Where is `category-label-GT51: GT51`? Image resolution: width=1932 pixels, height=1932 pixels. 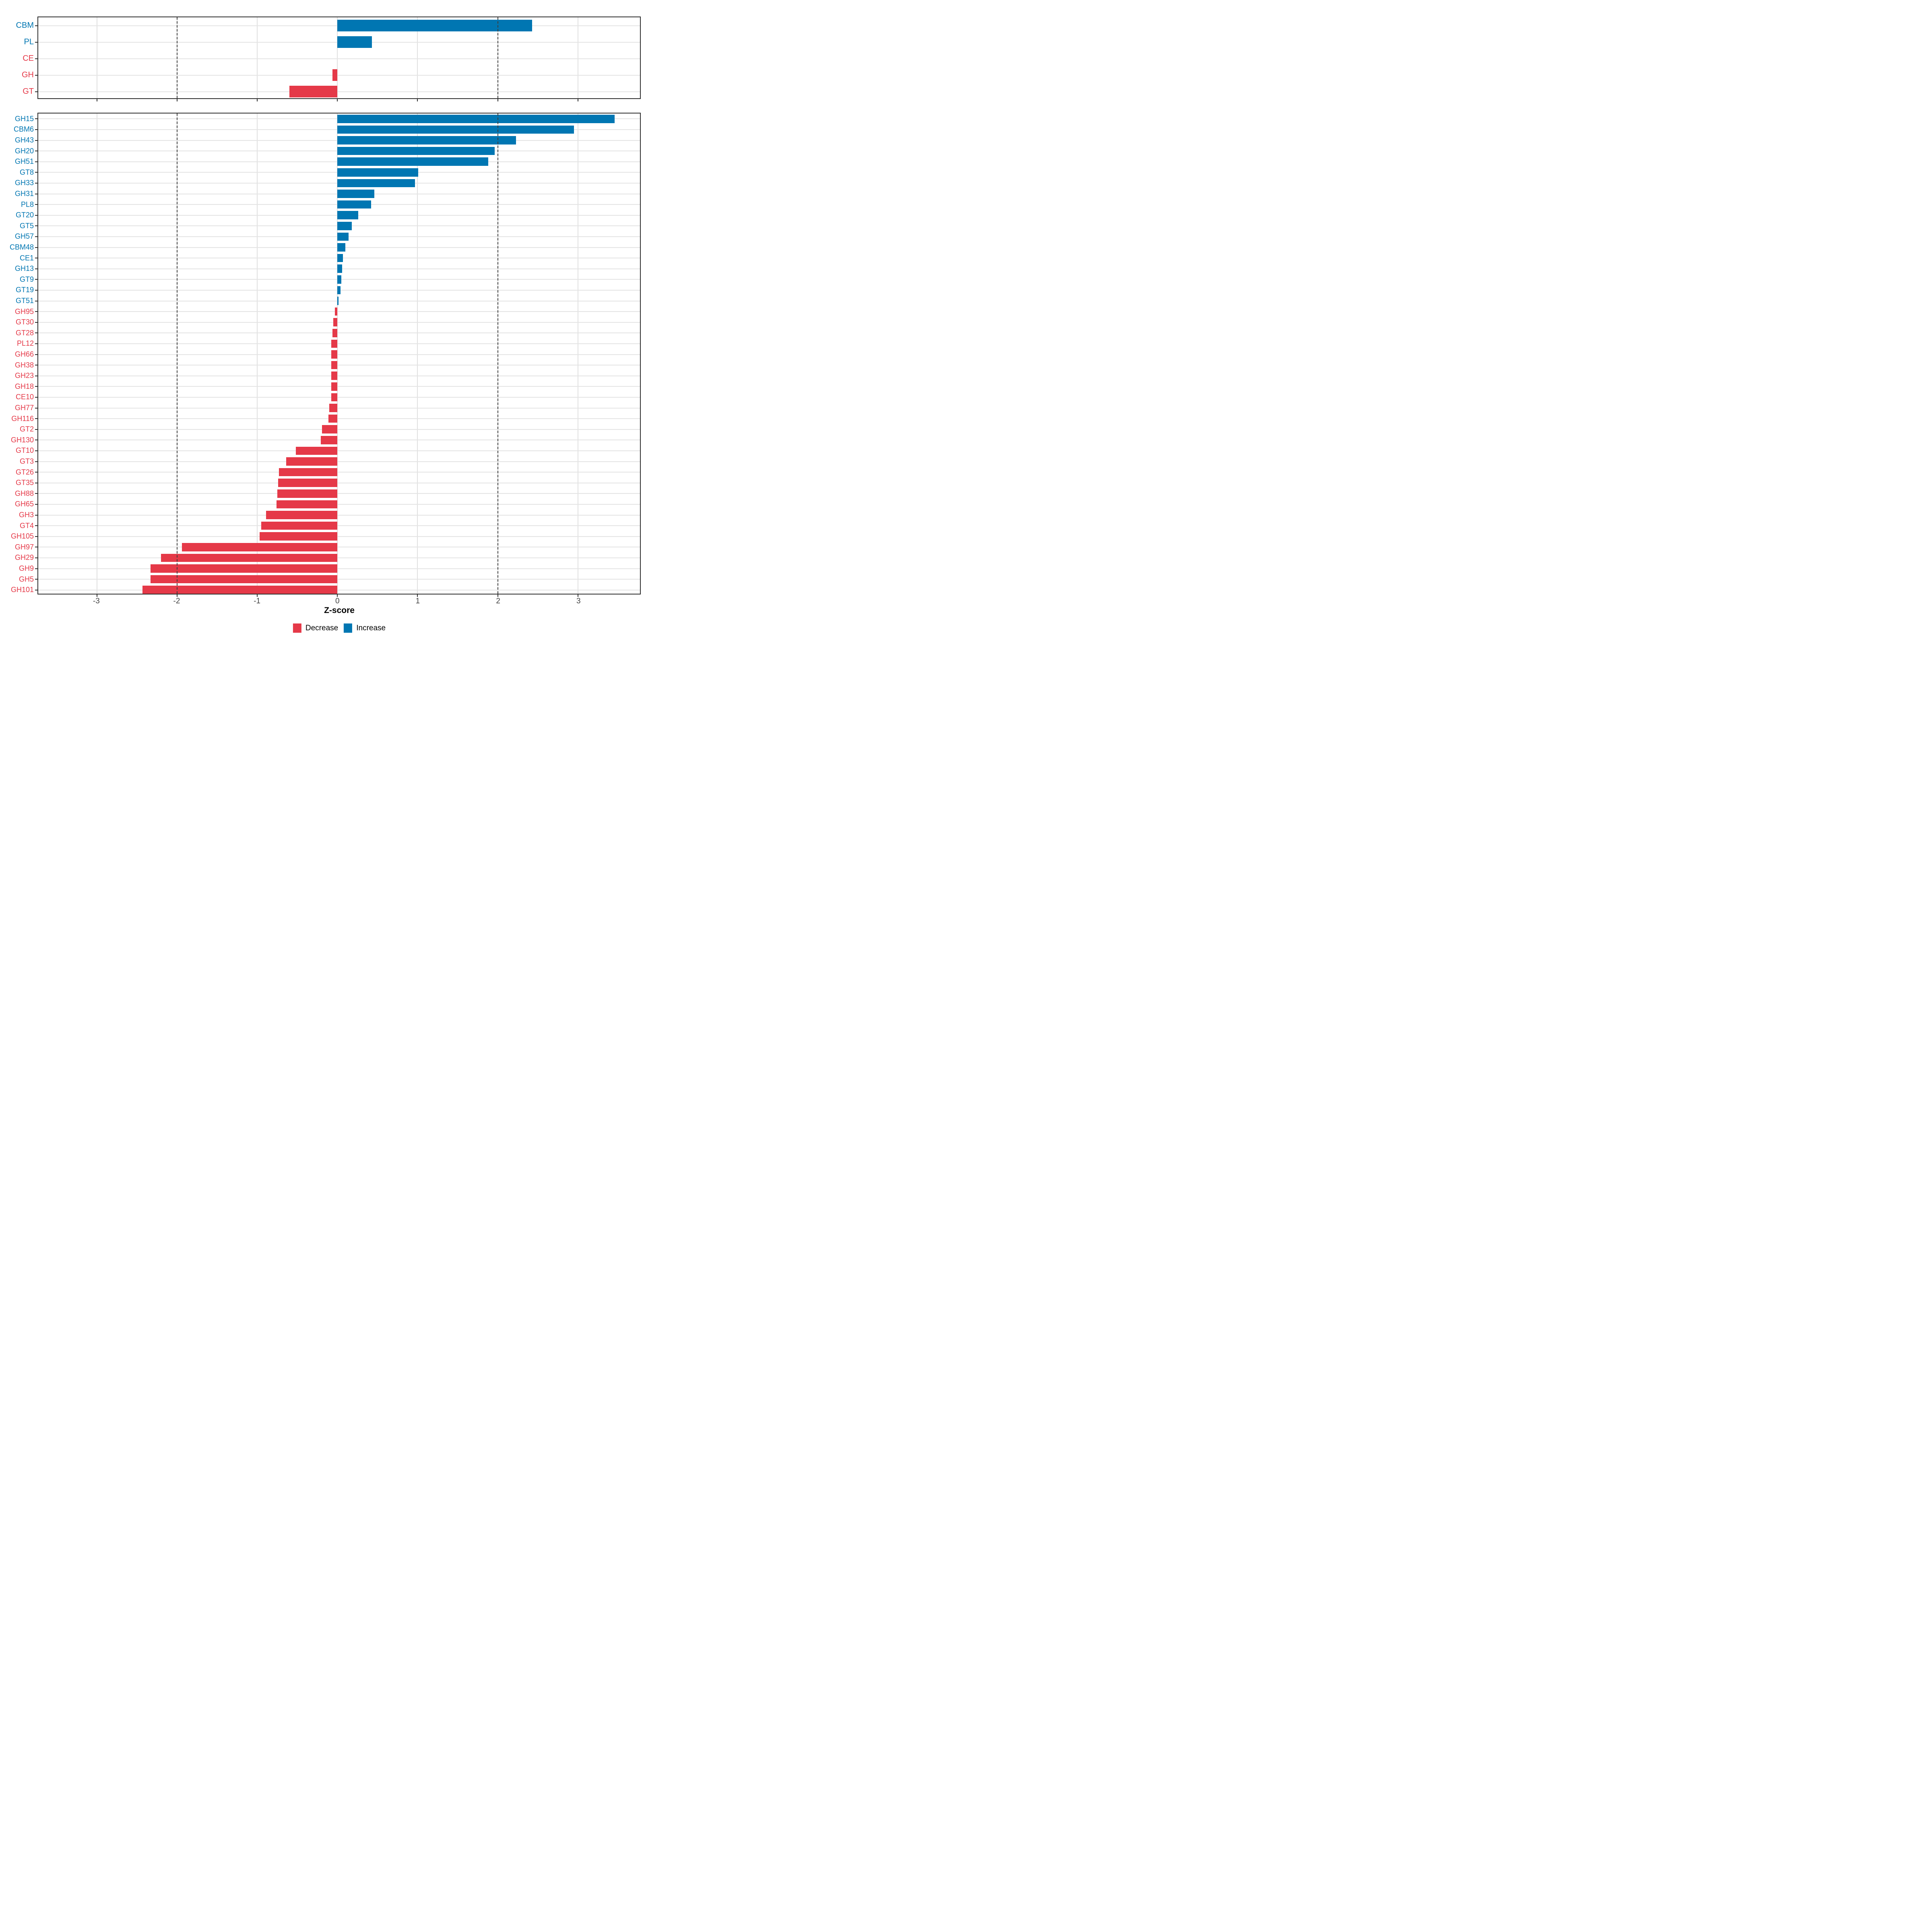 category-label-GT51: GT51 is located at coordinates (24, 300).